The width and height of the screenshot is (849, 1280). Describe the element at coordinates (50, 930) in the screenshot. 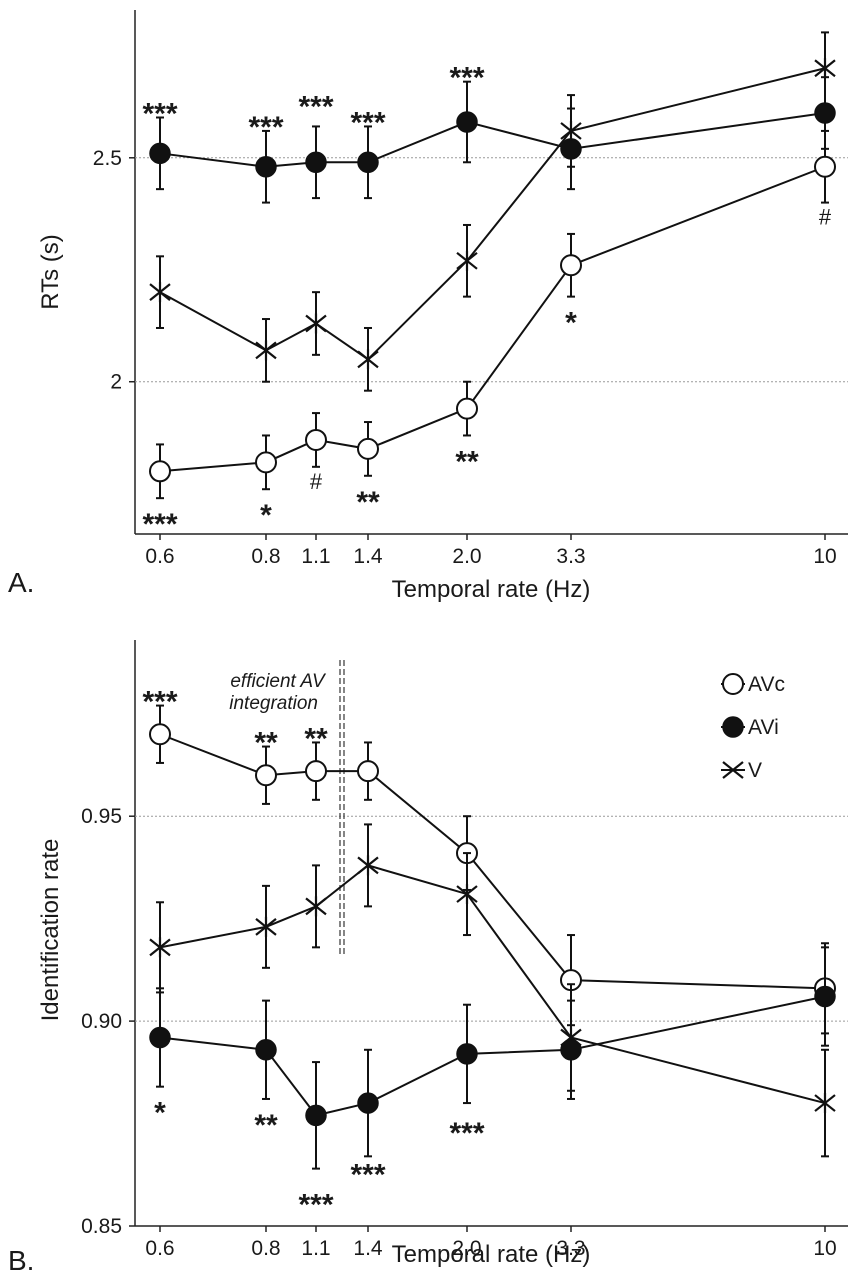

I see `panel-b-y-axis-title: Identification rate` at that location.